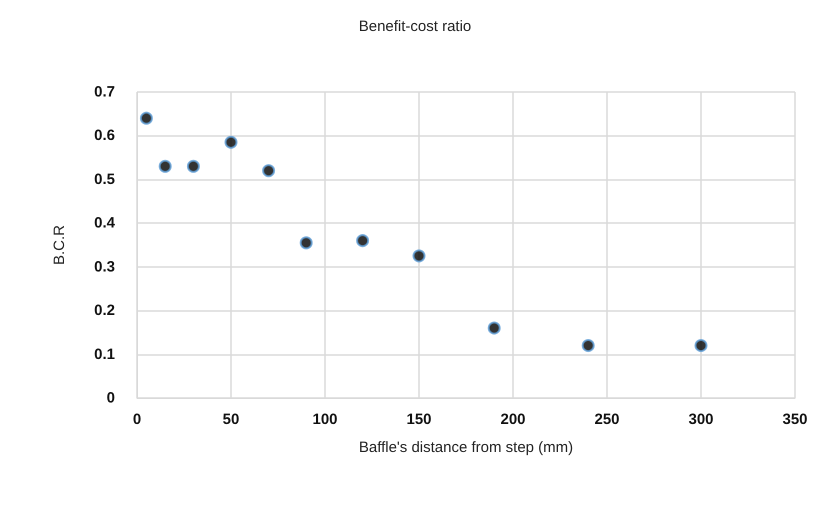  I want to click on y-tick-label: 0, so click(110, 398).